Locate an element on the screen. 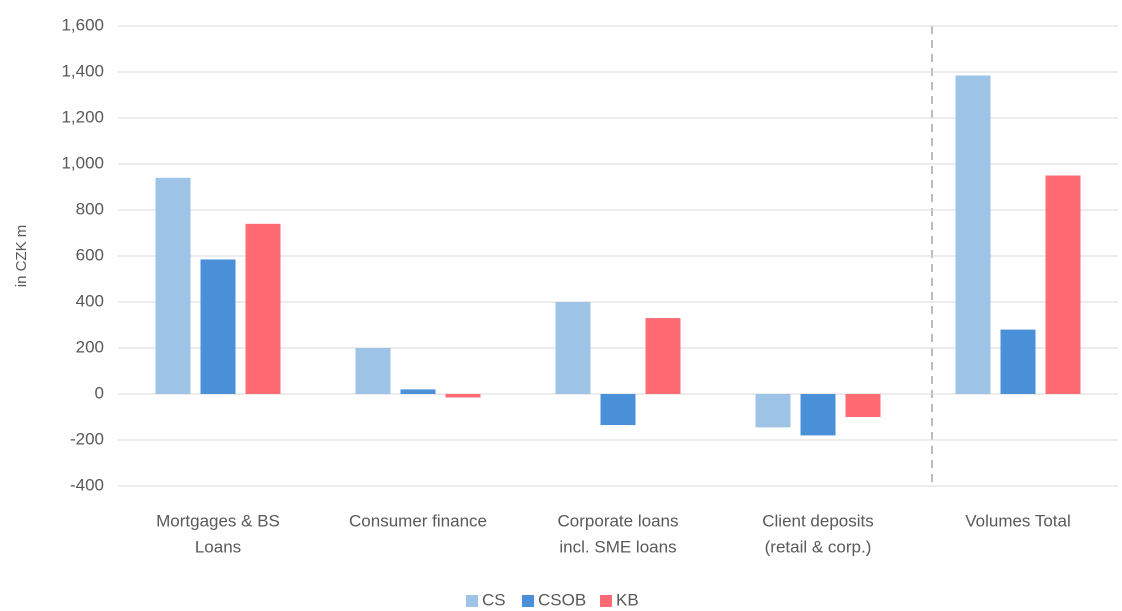  x-tick-label: Consumer finance is located at coordinates (418, 520).